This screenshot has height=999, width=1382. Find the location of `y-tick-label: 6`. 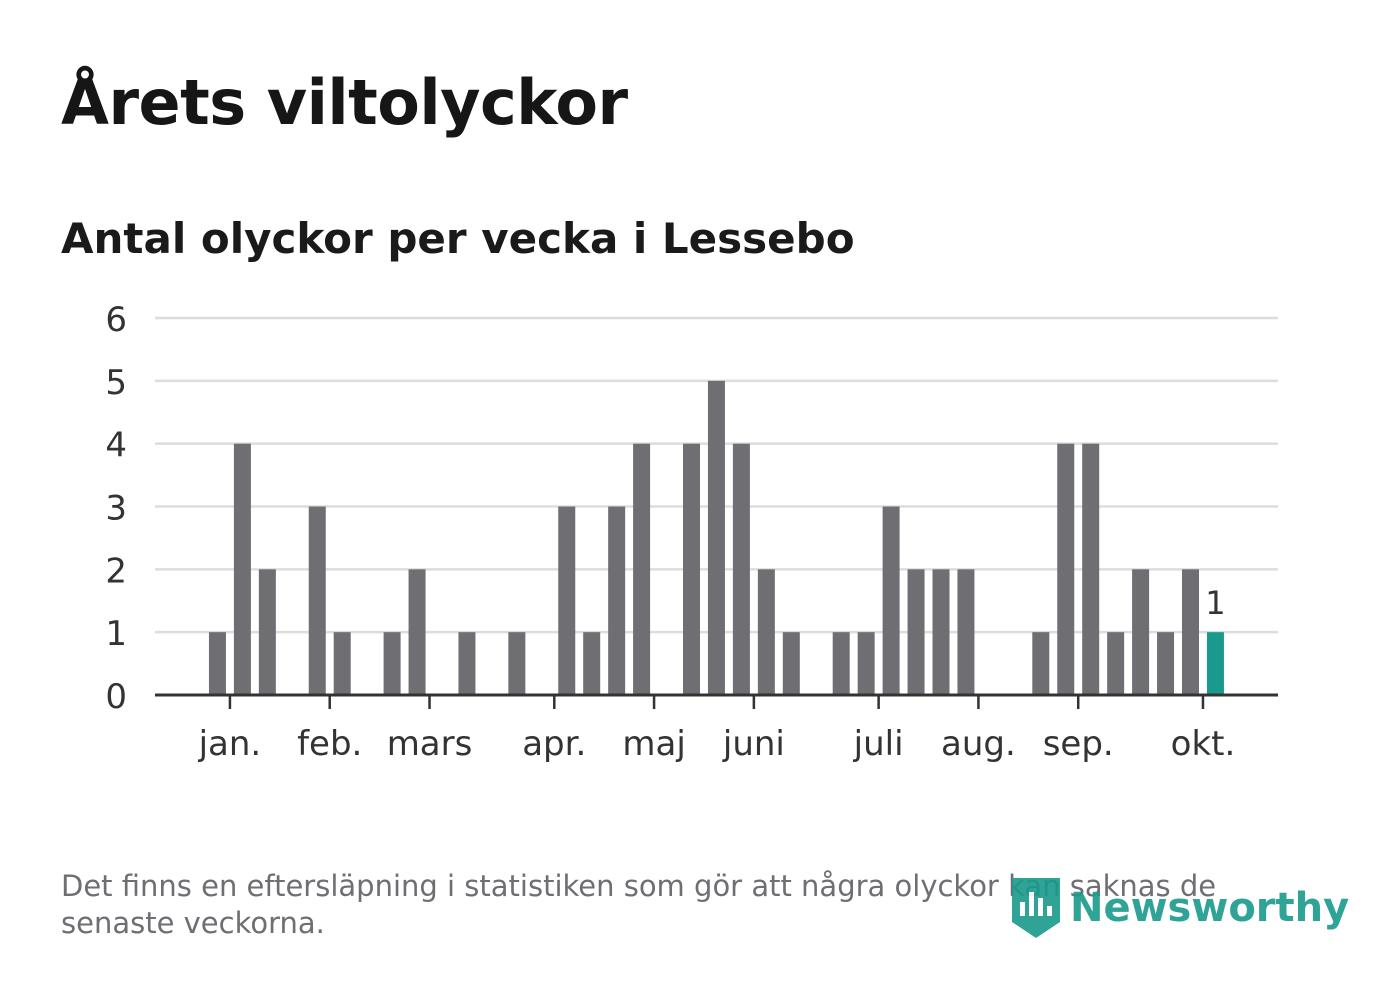

y-tick-label: 6 is located at coordinates (116, 320).